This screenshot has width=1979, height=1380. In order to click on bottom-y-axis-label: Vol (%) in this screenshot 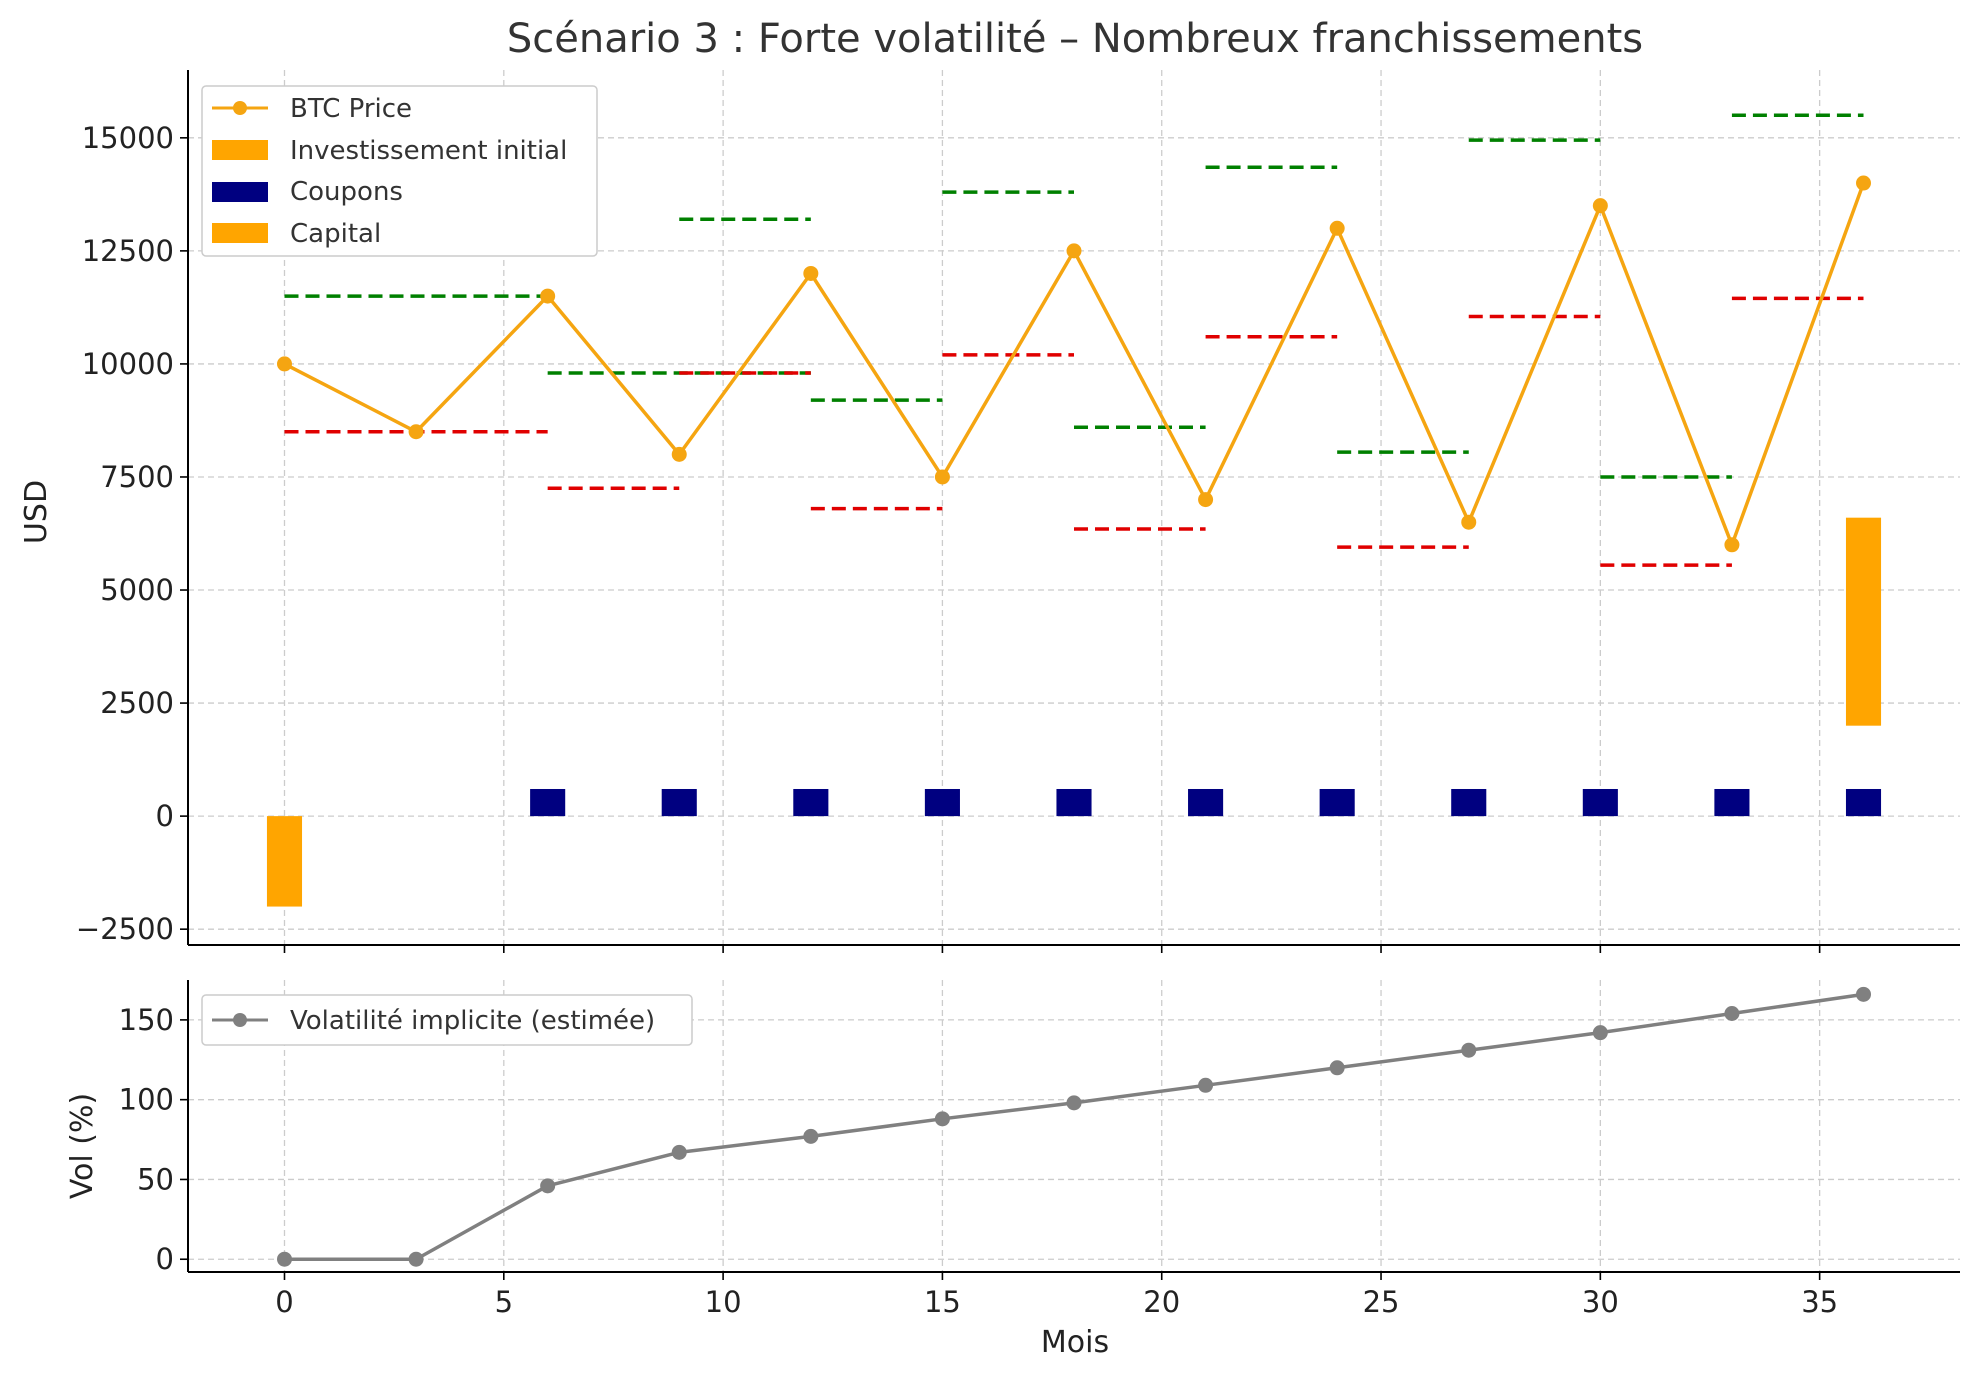, I will do `click(82, 1146)`.